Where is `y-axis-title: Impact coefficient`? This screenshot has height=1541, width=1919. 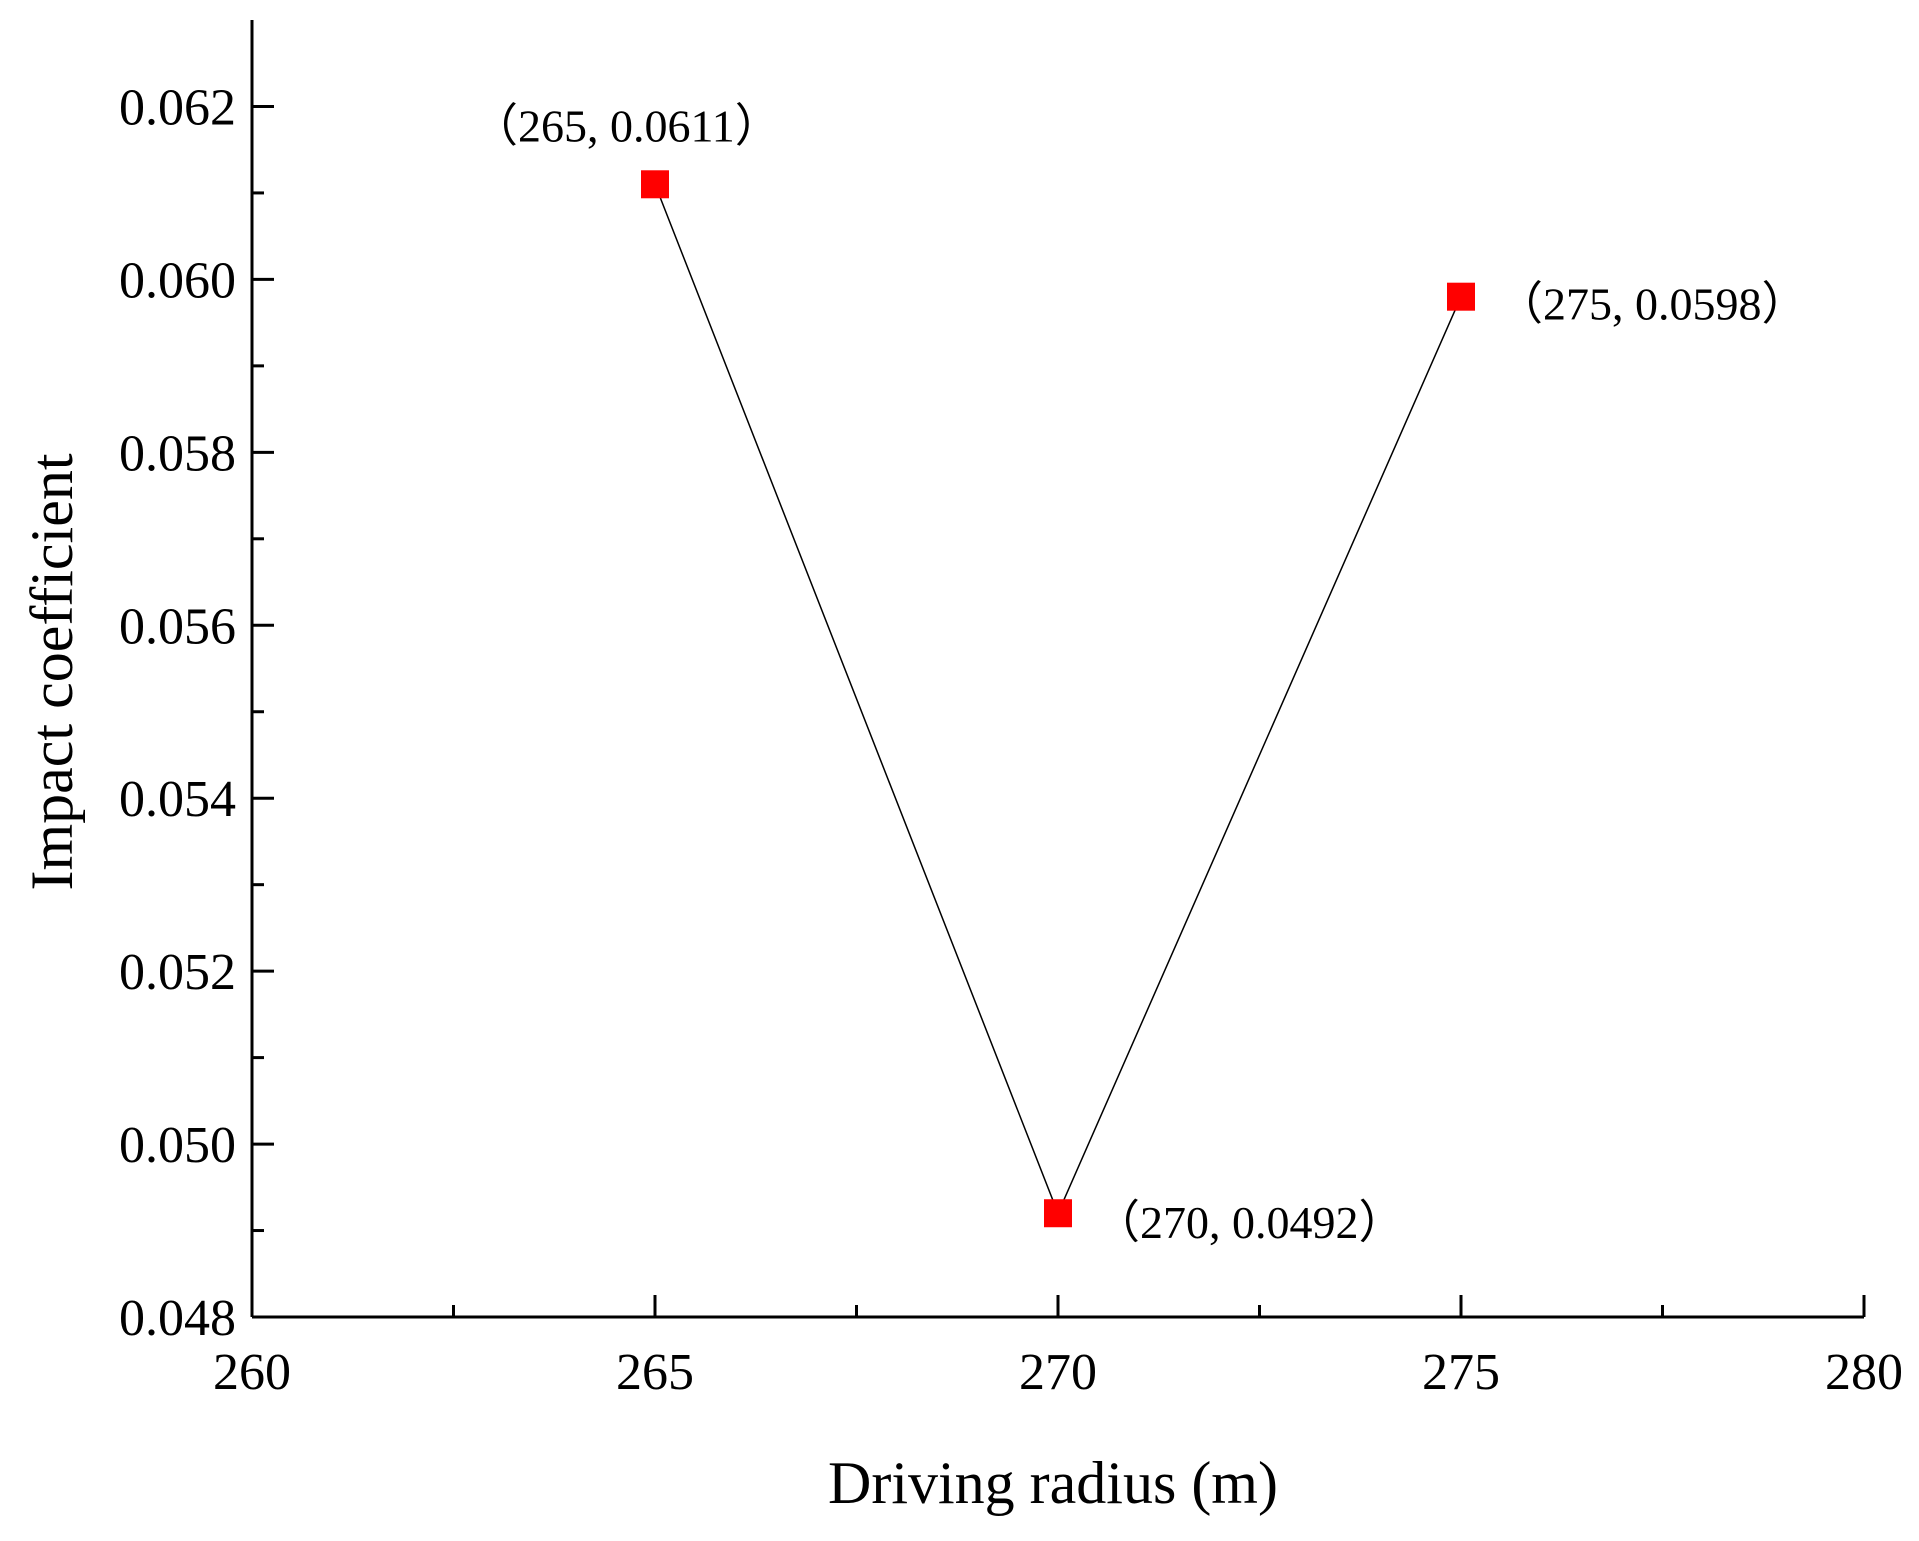 y-axis-title: Impact coefficient is located at coordinates (52, 671).